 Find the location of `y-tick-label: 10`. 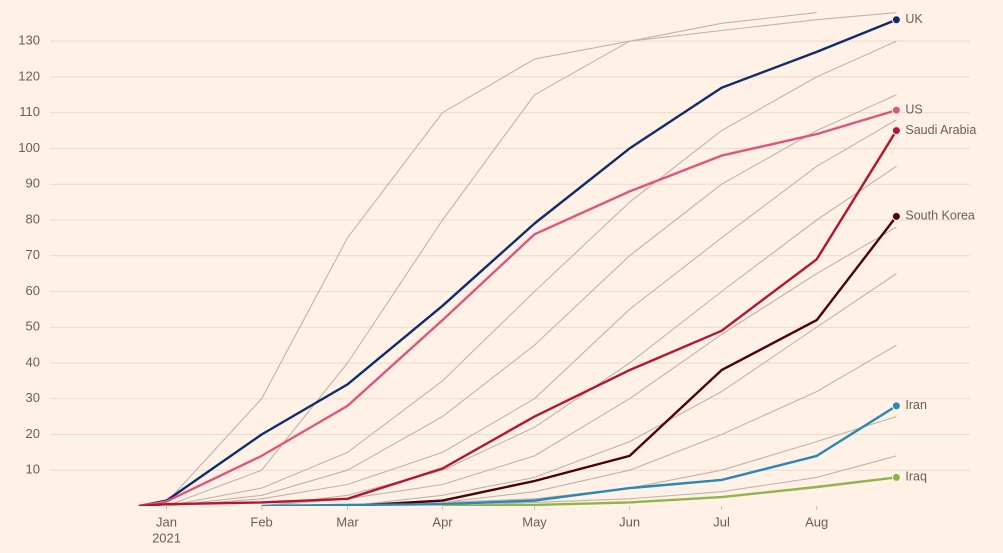

y-tick-label: 10 is located at coordinates (33, 469).